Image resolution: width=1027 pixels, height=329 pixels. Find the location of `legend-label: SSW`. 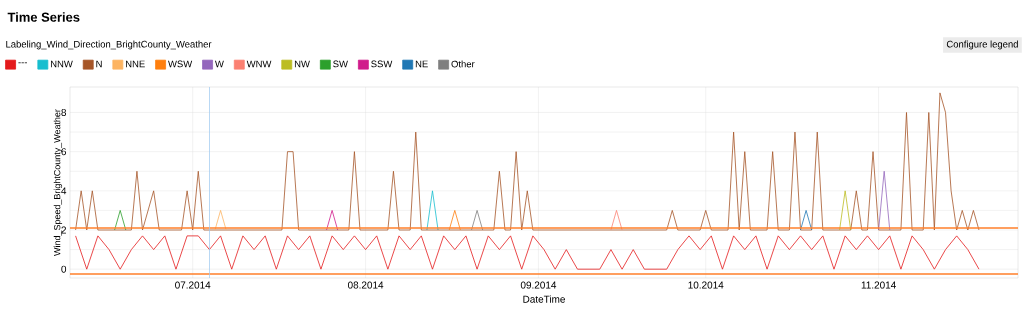

legend-label: SSW is located at coordinates (382, 64).